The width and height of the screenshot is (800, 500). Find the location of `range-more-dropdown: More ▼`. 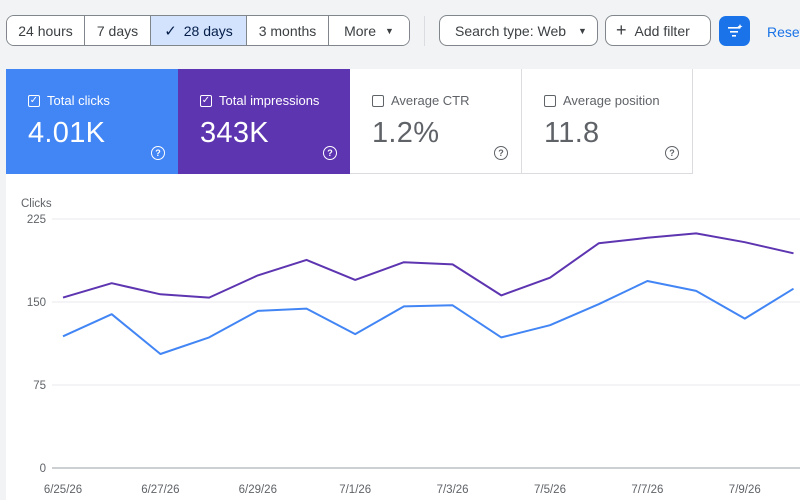

range-more-dropdown: More ▼ is located at coordinates (369, 30).